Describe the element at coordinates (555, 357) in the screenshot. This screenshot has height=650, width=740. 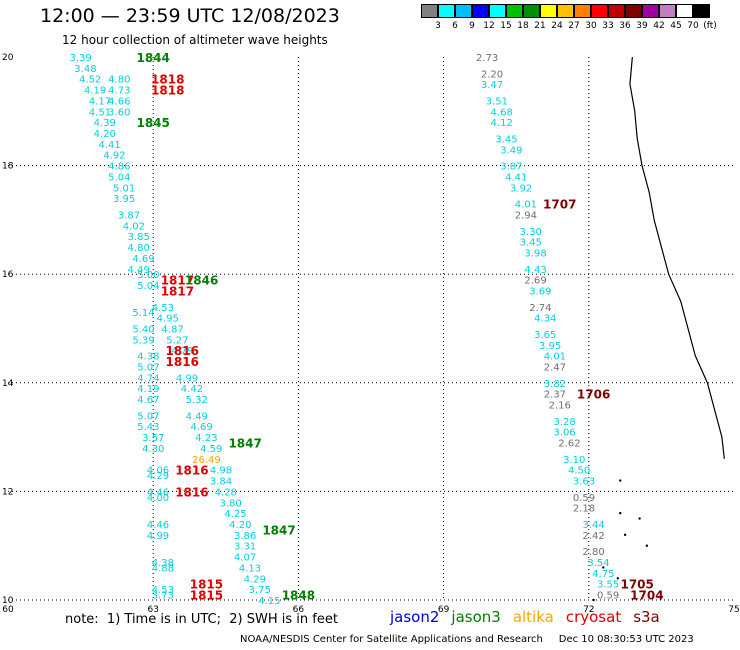
I see `wave-height-value: 4.01` at that location.